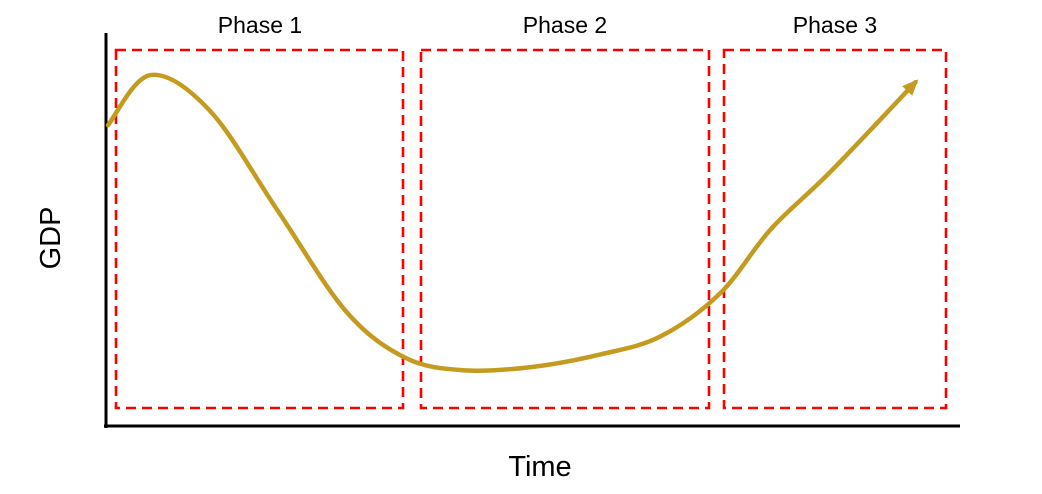 This screenshot has height=494, width=1042. Describe the element at coordinates (565, 25) in the screenshot. I see `phase-2-label: Phase 2` at that location.